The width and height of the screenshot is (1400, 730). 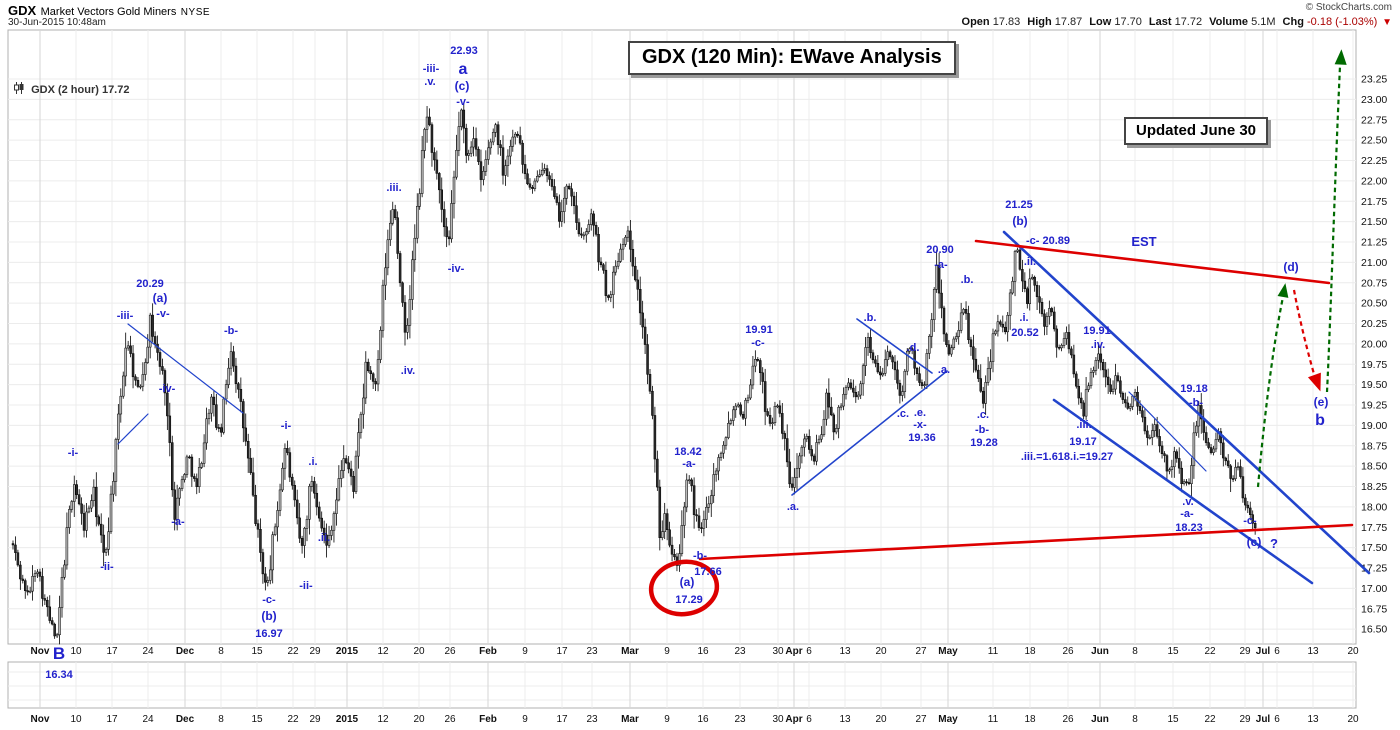 I want to click on svg-text: Nov, so click(x=40, y=719).